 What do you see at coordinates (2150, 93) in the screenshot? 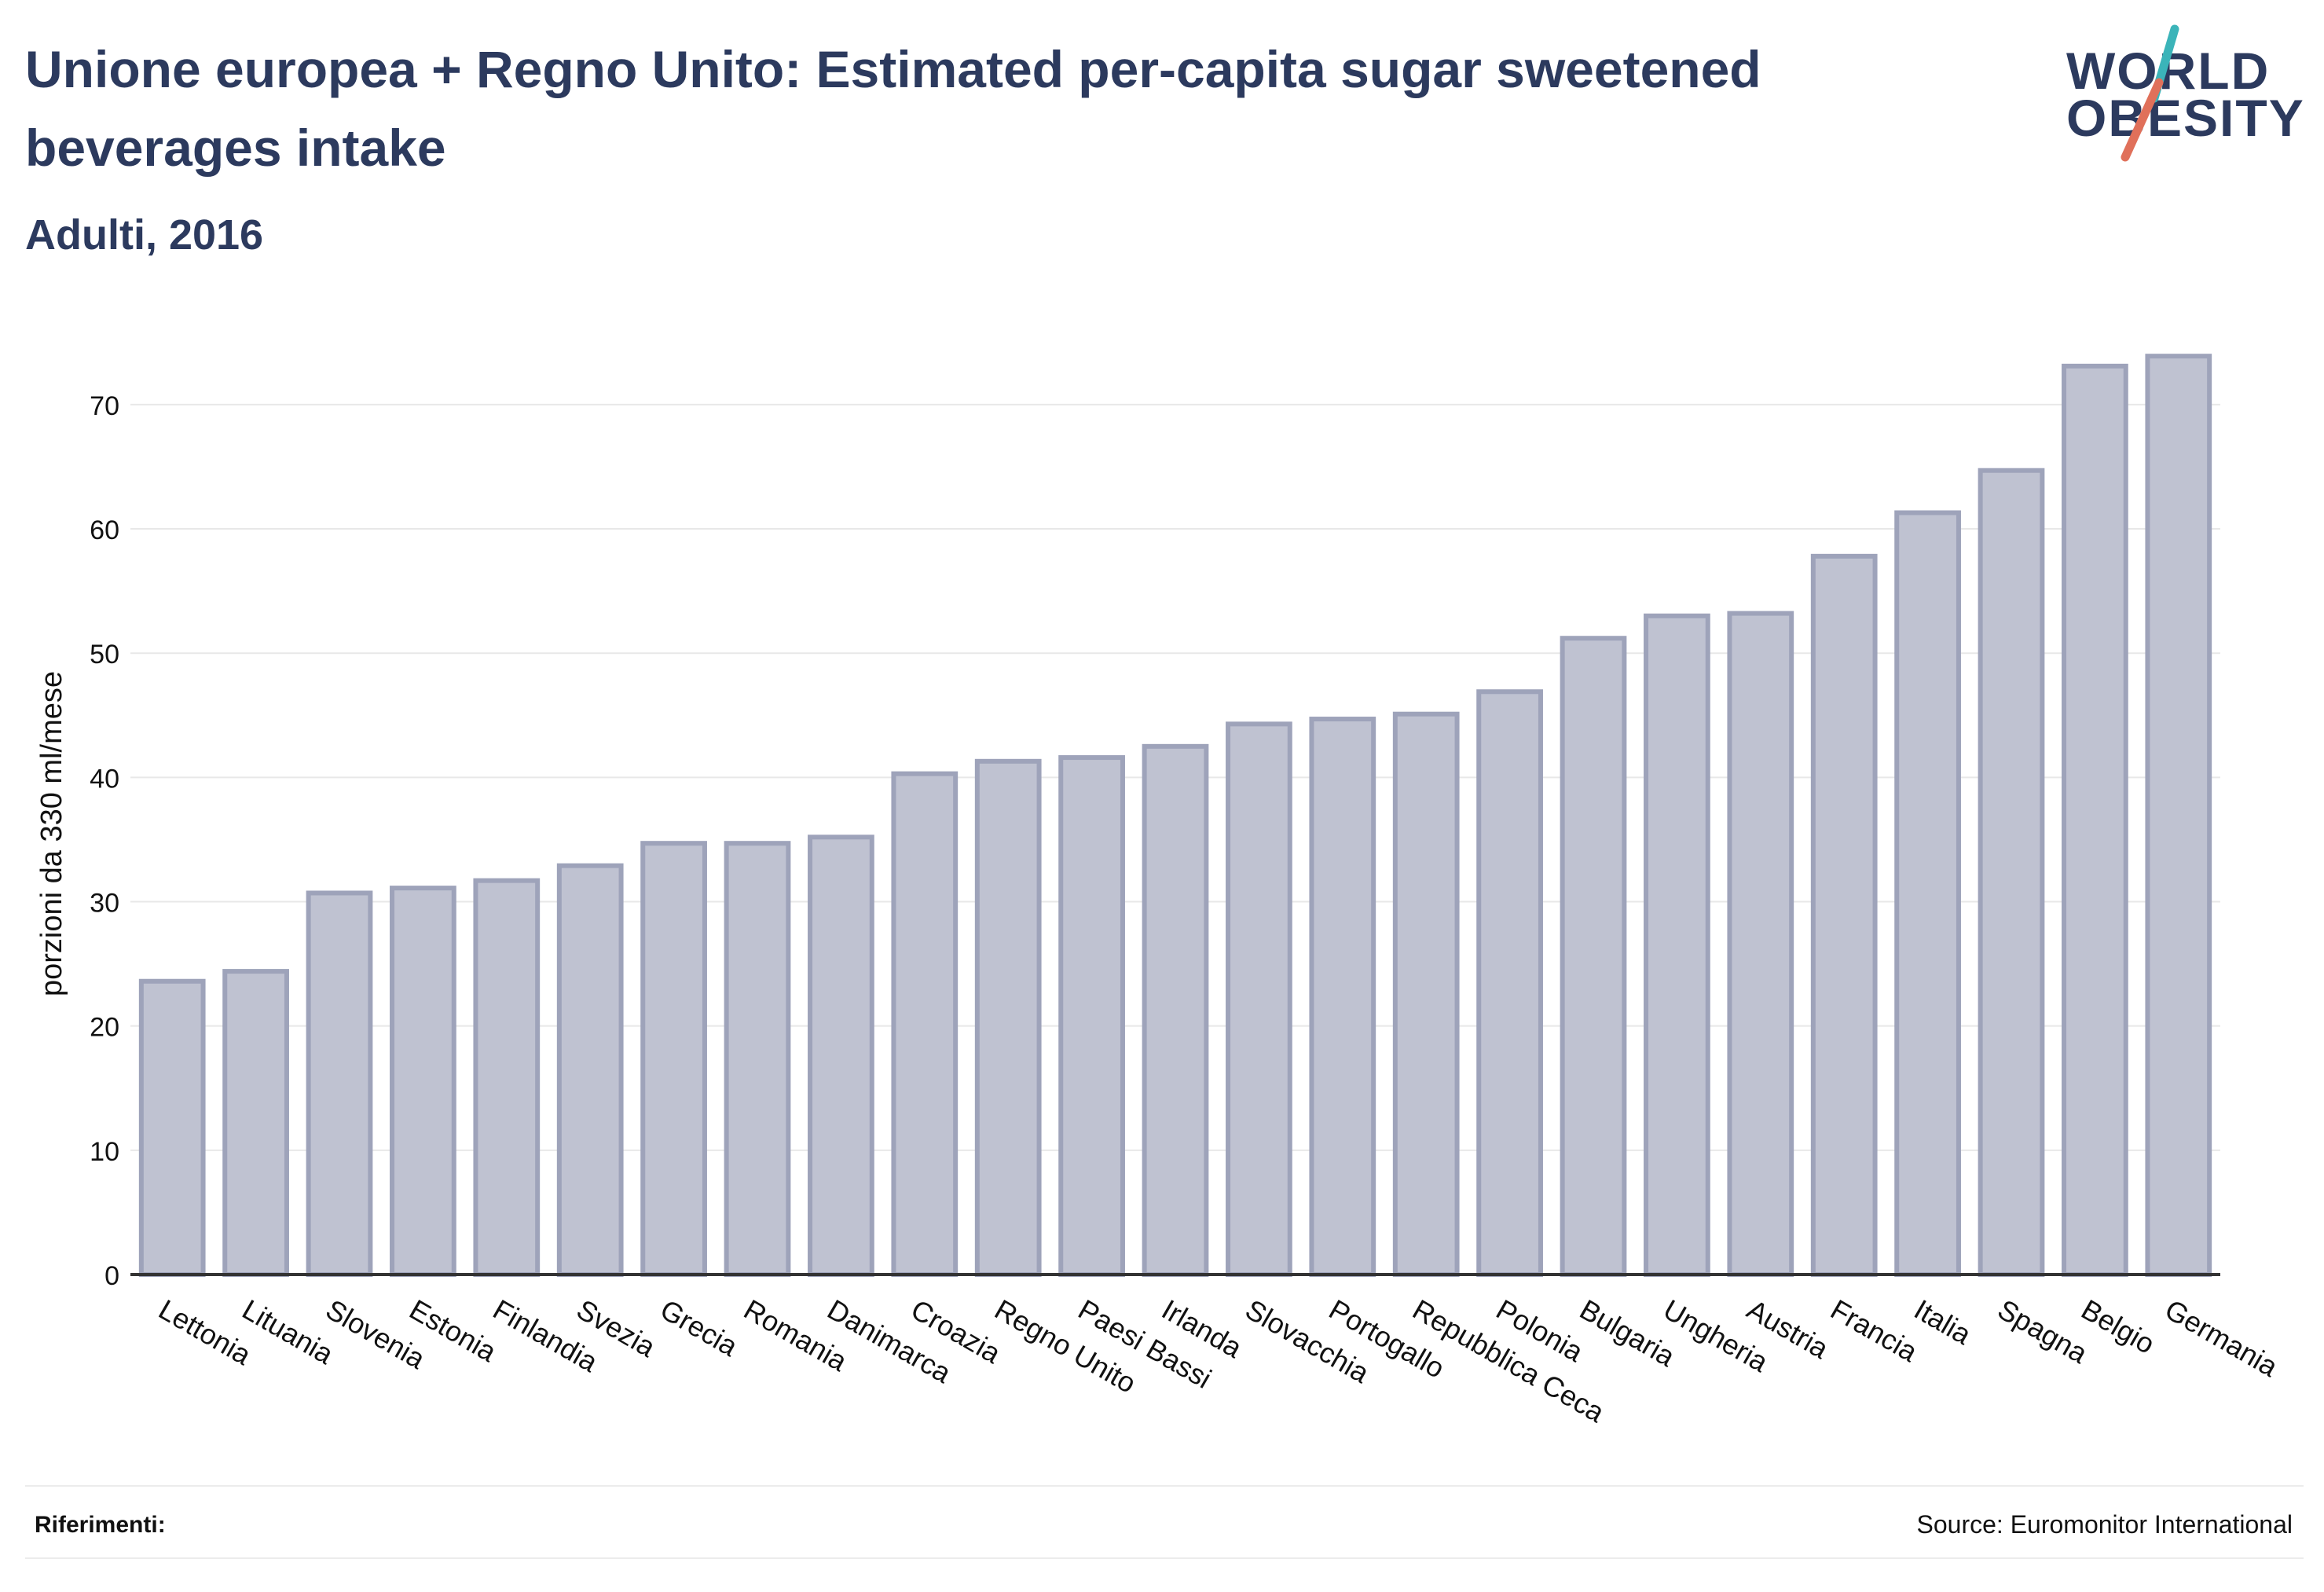
I see `logo-slash-icon` at bounding box center [2150, 93].